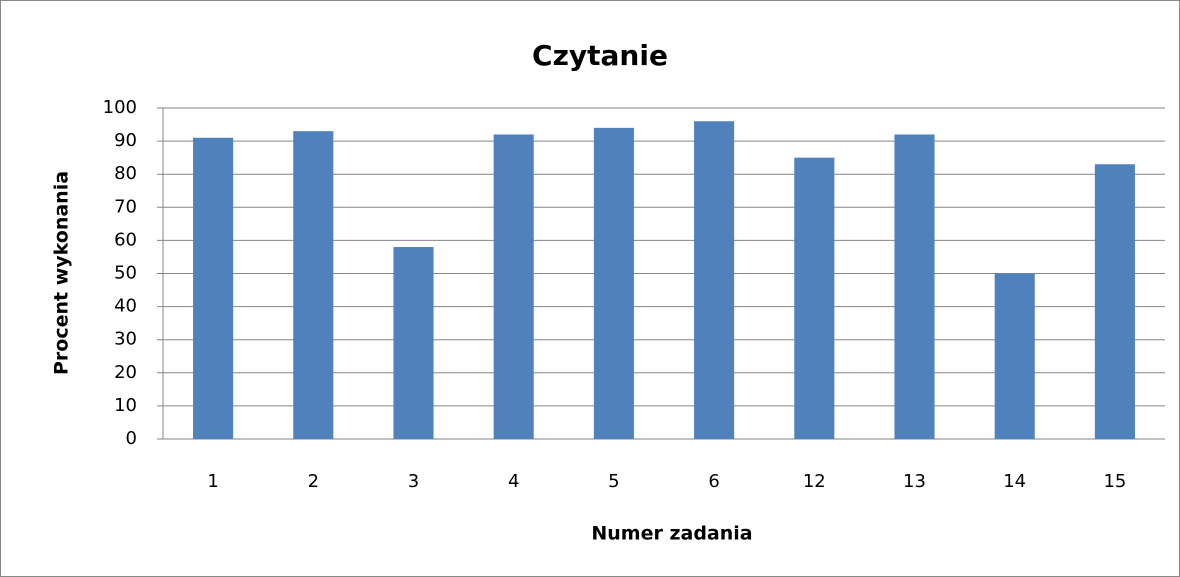 This screenshot has width=1180, height=577. What do you see at coordinates (125, 372) in the screenshot?
I see `y-tick-label: 20` at bounding box center [125, 372].